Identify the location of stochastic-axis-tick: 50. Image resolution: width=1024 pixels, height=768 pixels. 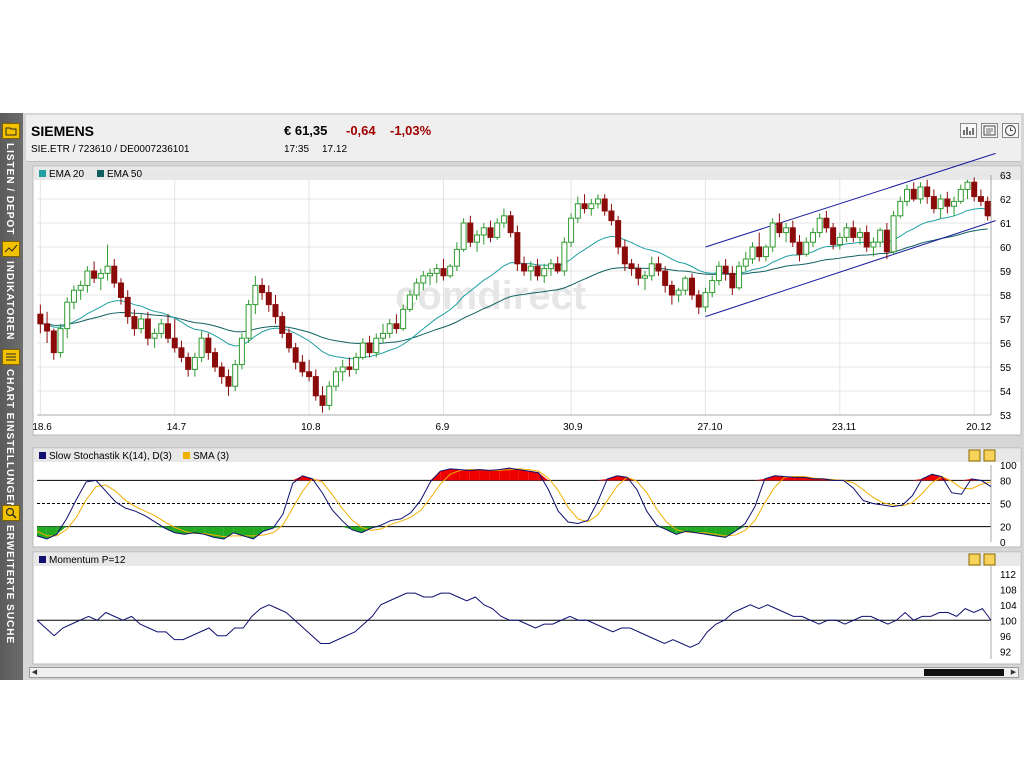
(1006, 505).